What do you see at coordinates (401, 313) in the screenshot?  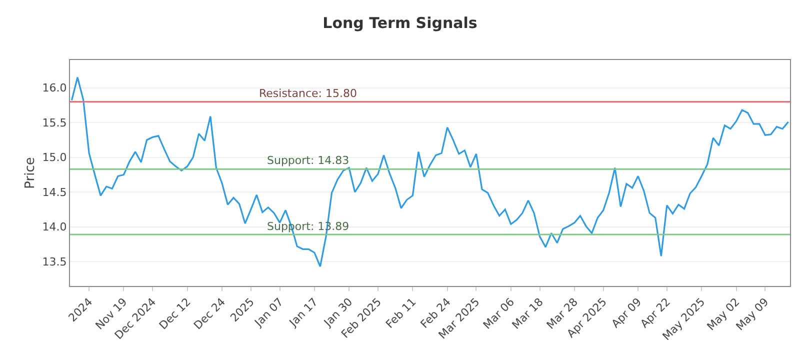 I see `x-tick-label: Feb 11` at bounding box center [401, 313].